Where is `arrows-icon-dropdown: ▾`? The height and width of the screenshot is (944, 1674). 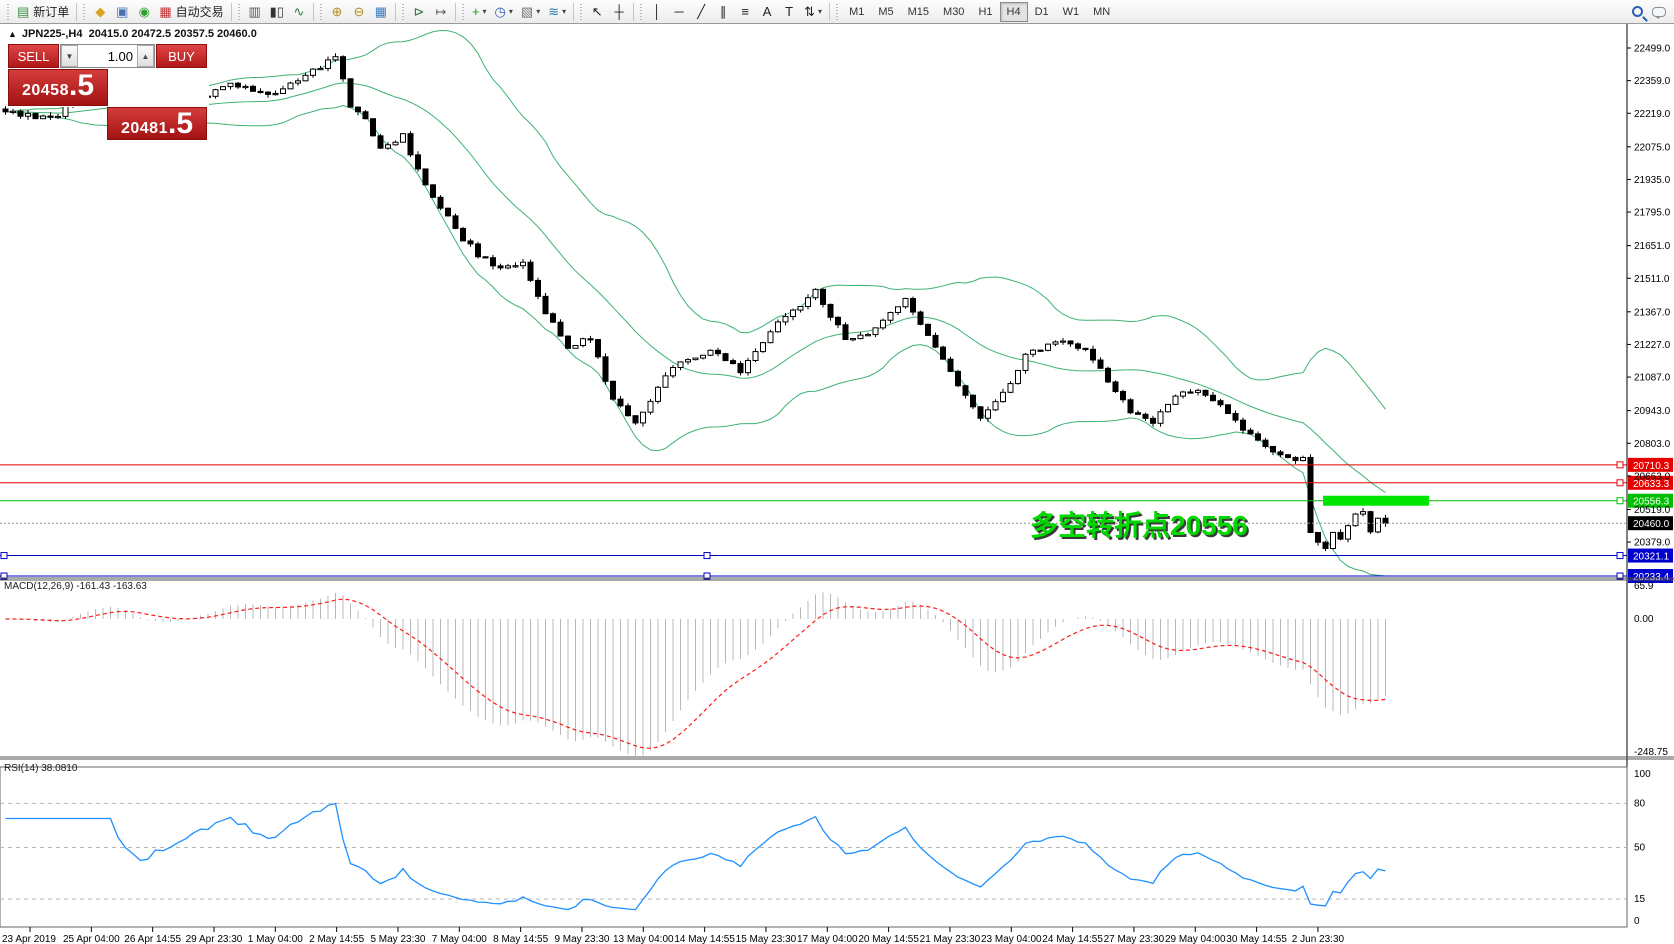 arrows-icon-dropdown: ▾ is located at coordinates (820, 11).